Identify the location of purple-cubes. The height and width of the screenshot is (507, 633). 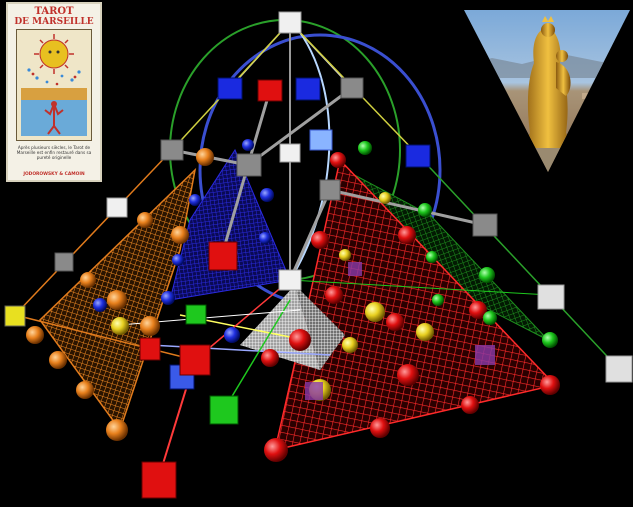
(400, 331).